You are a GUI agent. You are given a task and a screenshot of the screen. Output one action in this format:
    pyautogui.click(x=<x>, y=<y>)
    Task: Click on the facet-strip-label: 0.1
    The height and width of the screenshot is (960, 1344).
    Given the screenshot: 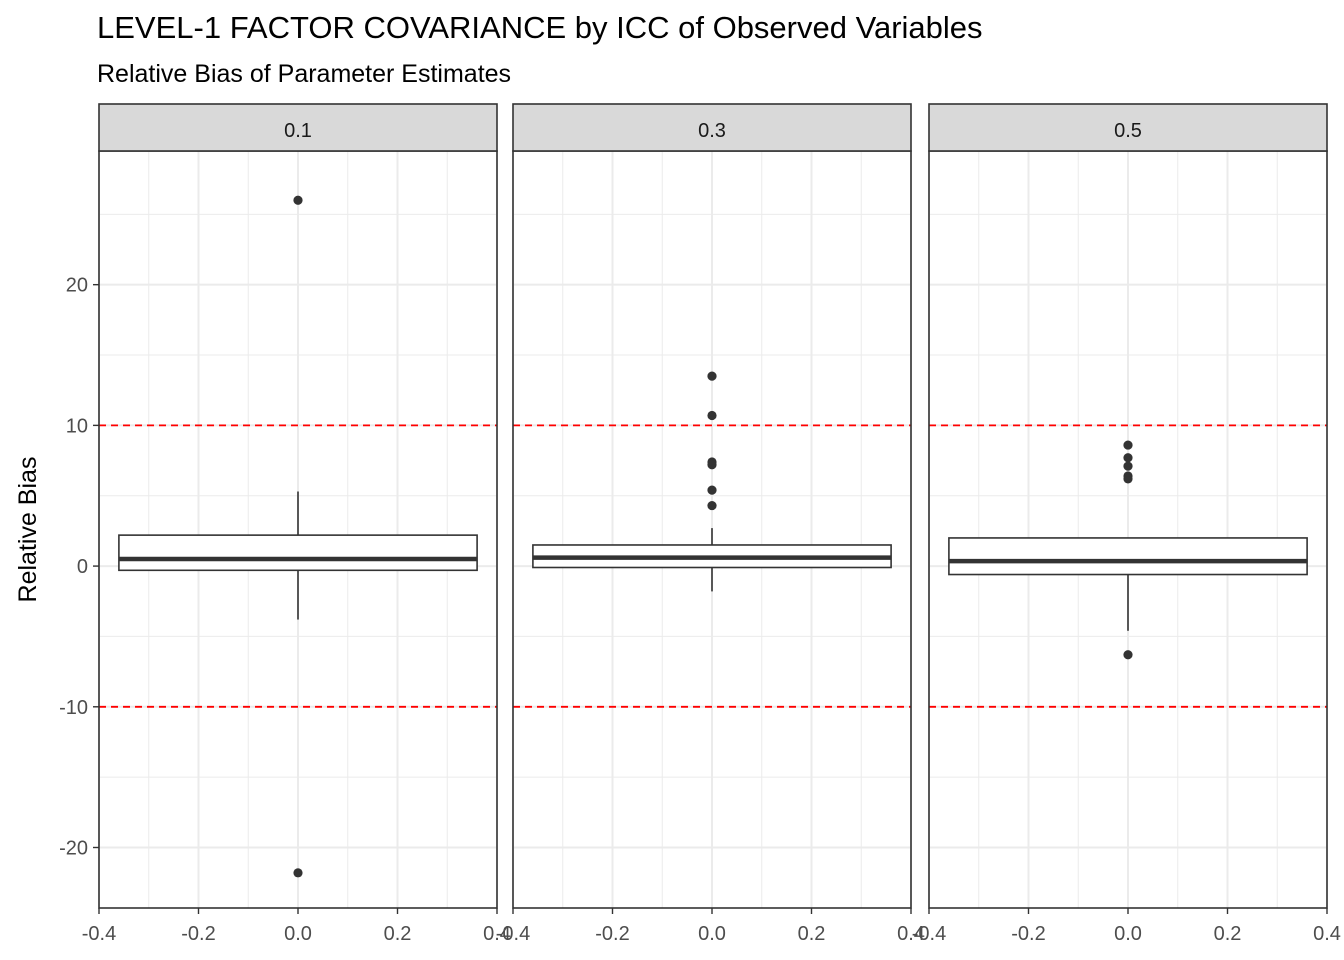 What is the action you would take?
    pyautogui.click(x=298, y=131)
    